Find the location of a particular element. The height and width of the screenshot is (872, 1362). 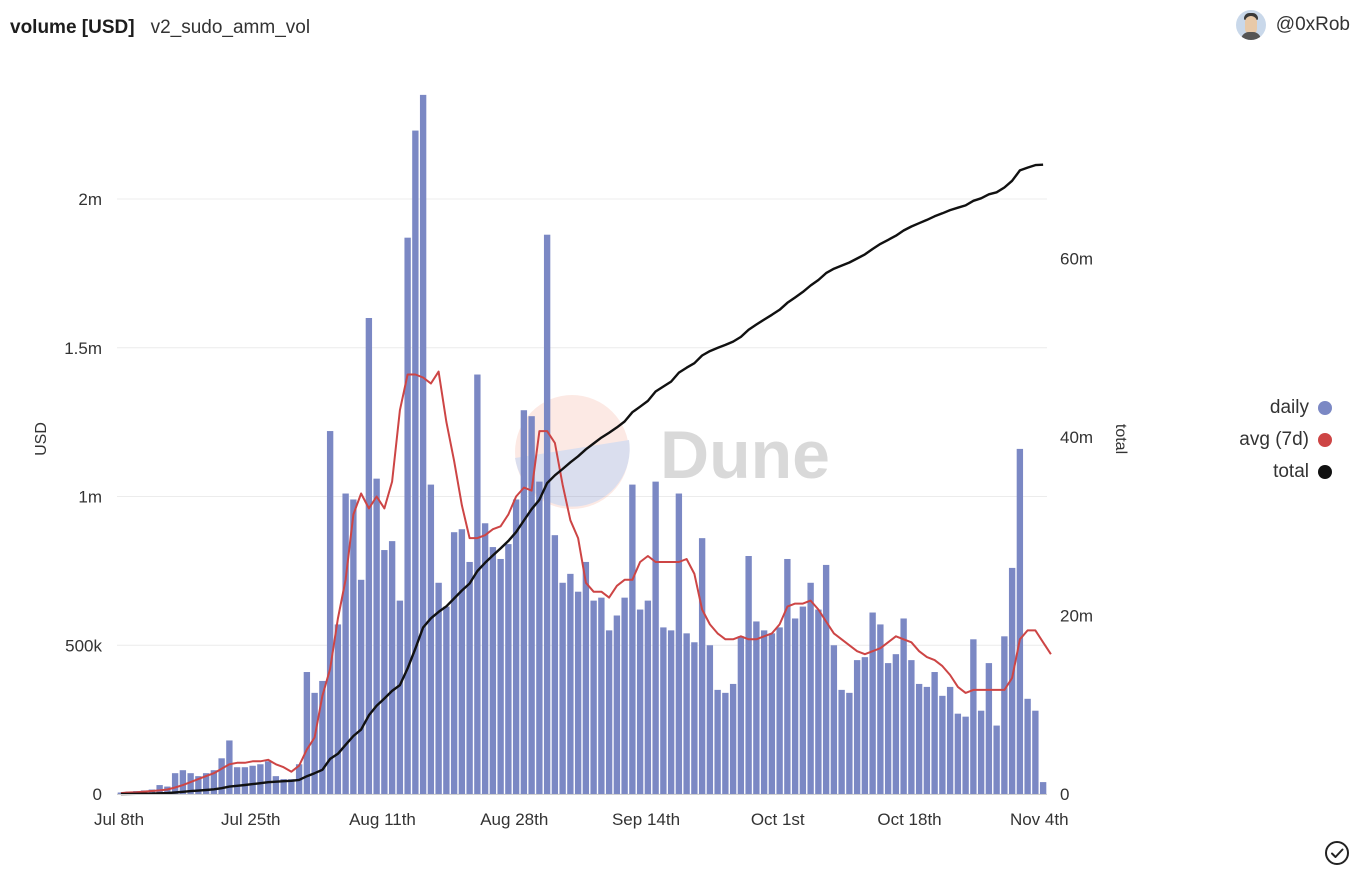

query-name: v2_sudo_amm_vol is located at coordinates (230, 27).